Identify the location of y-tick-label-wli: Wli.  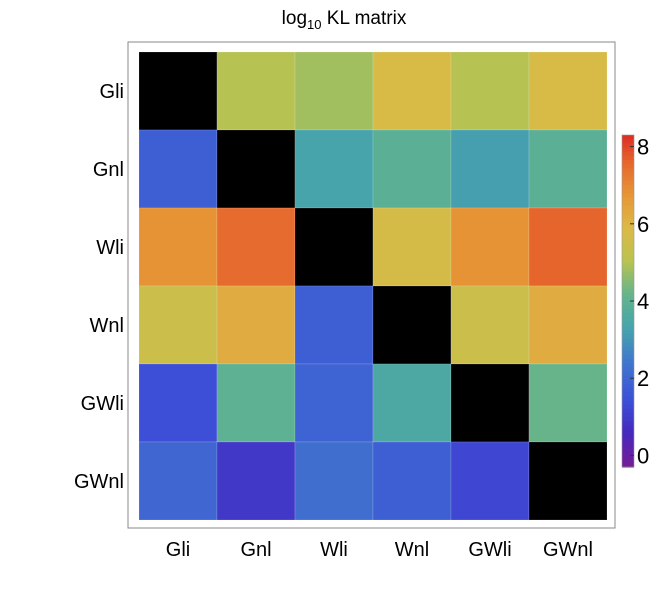
(110, 248).